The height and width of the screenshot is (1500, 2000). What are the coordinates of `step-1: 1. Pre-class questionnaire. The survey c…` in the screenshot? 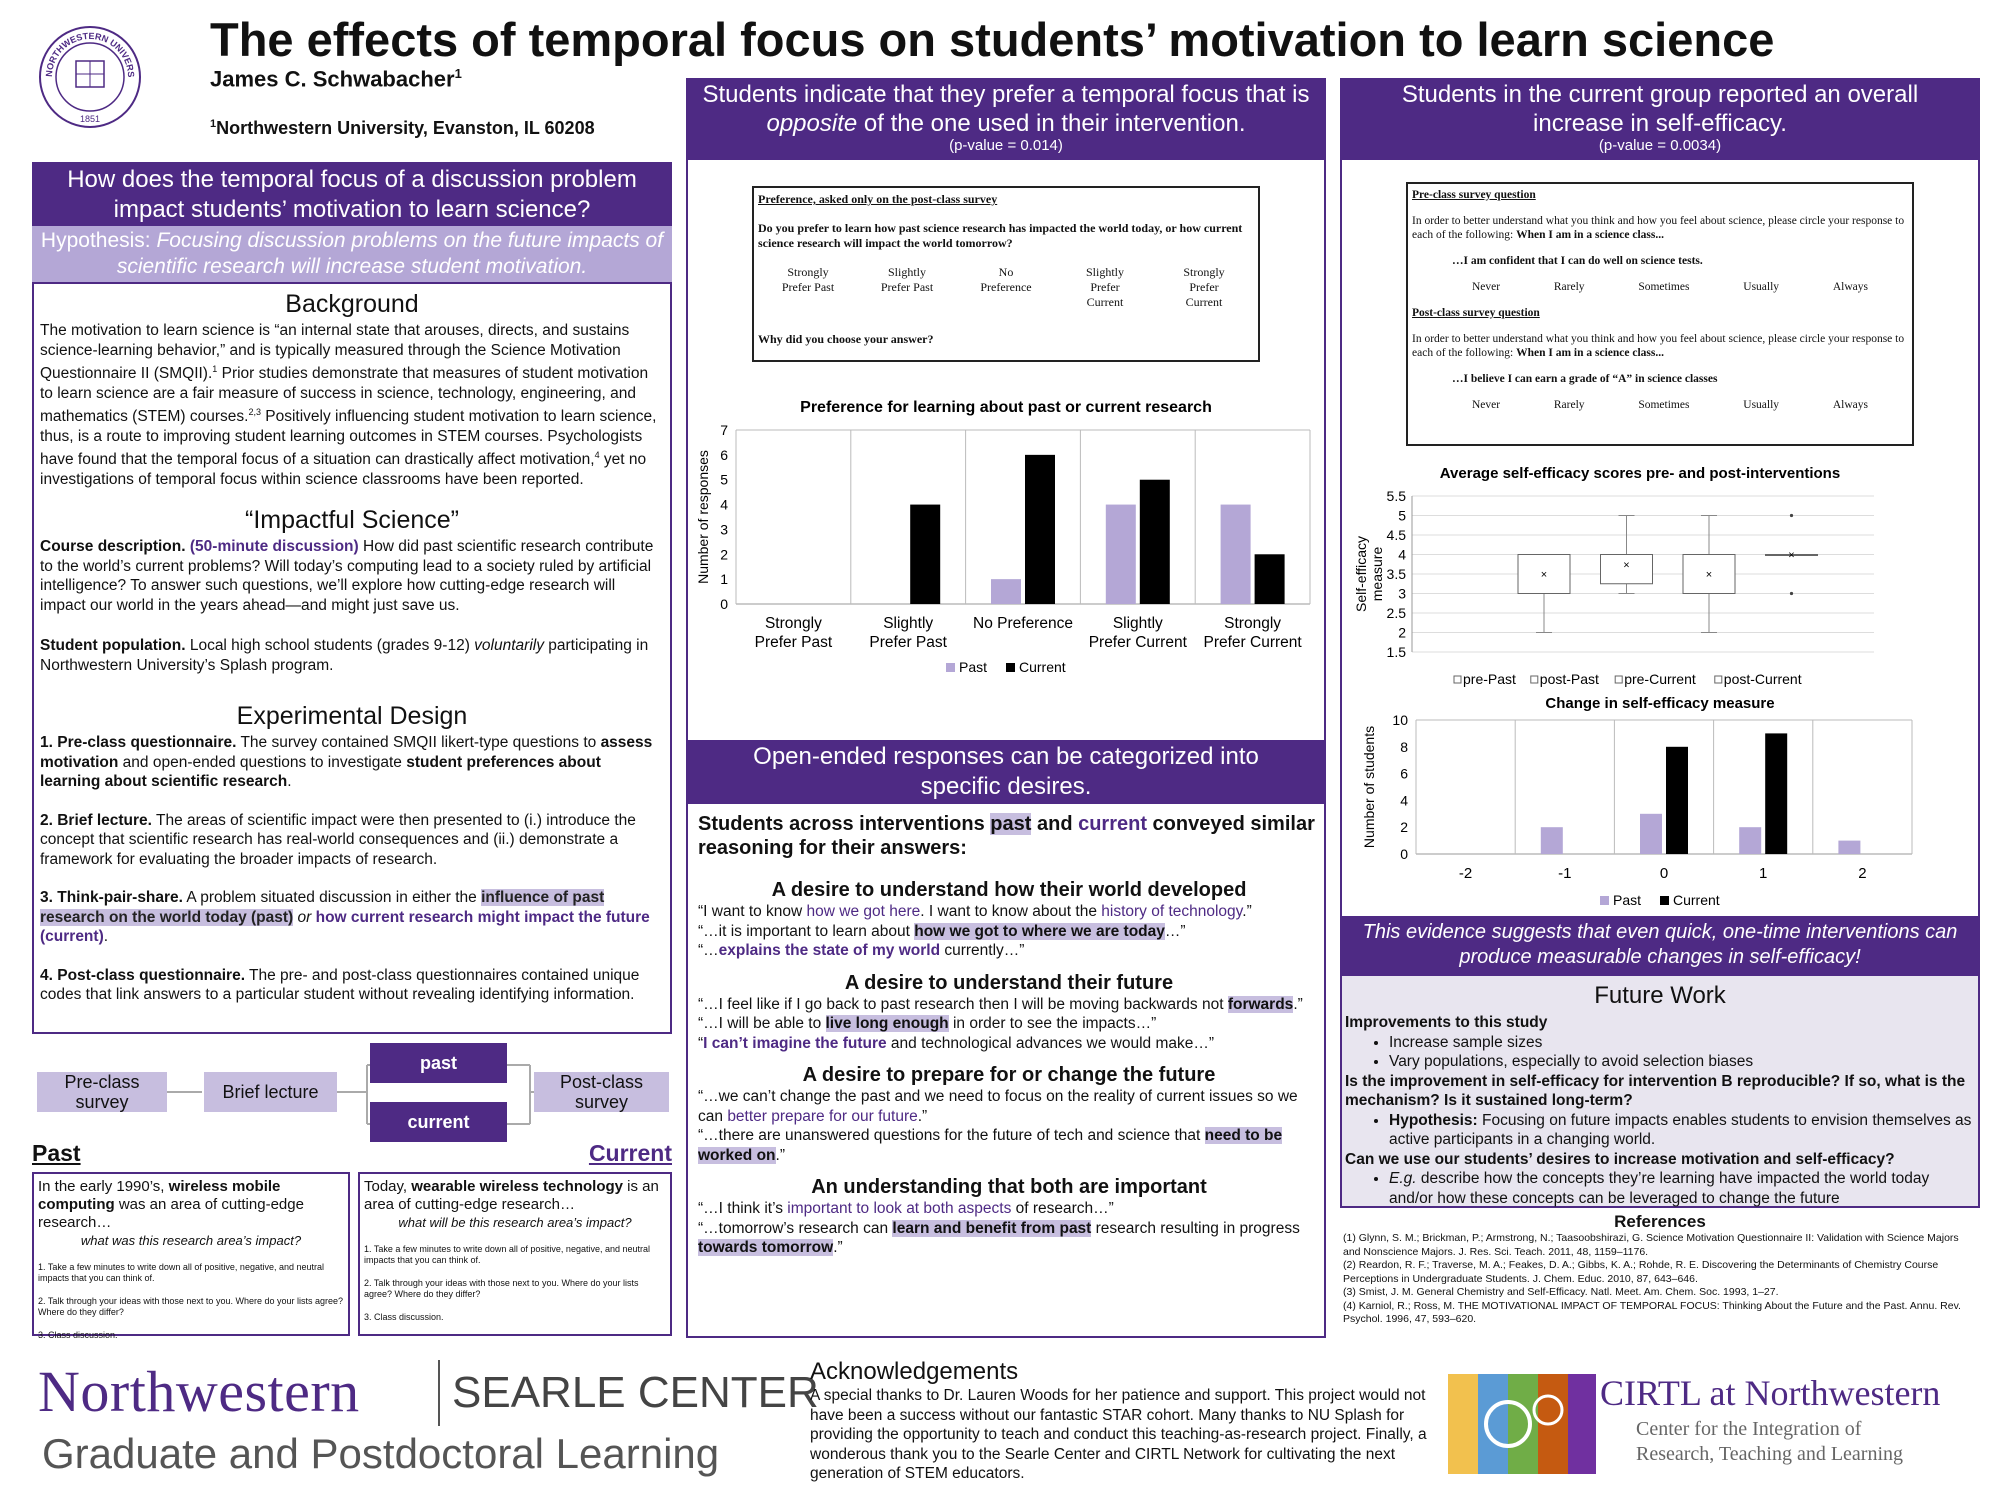 It's located at (346, 762).